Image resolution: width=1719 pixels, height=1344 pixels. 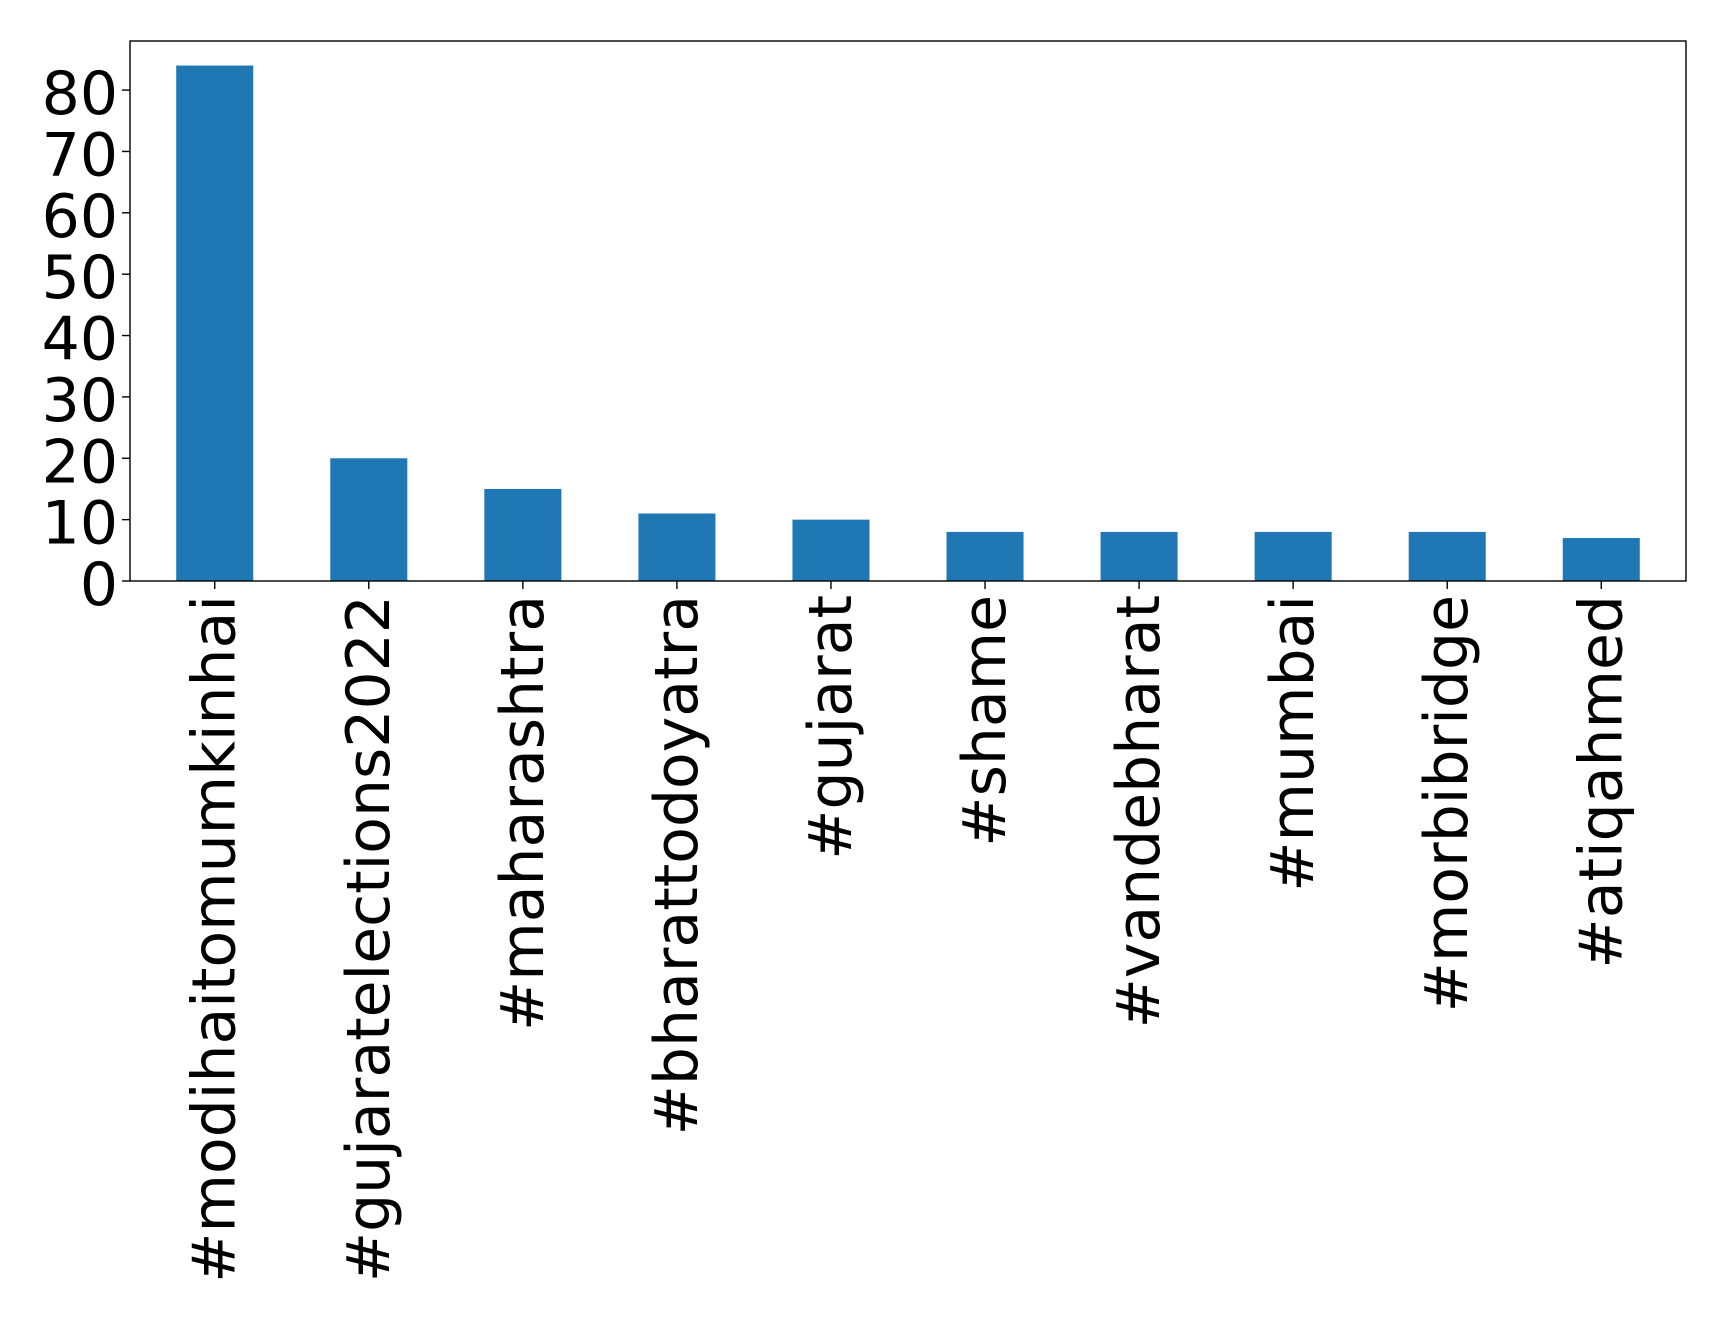 I want to click on y-tick-label-6: 60, so click(x=80, y=217).